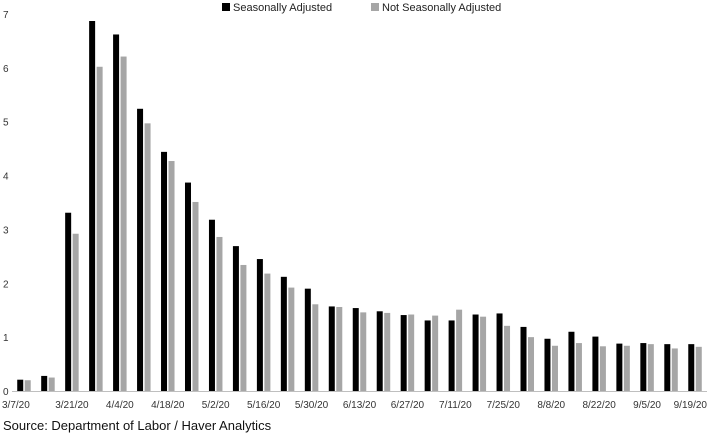 Image resolution: width=709 pixels, height=436 pixels. I want to click on legend-swatch-seasonally-adjusted, so click(226, 7).